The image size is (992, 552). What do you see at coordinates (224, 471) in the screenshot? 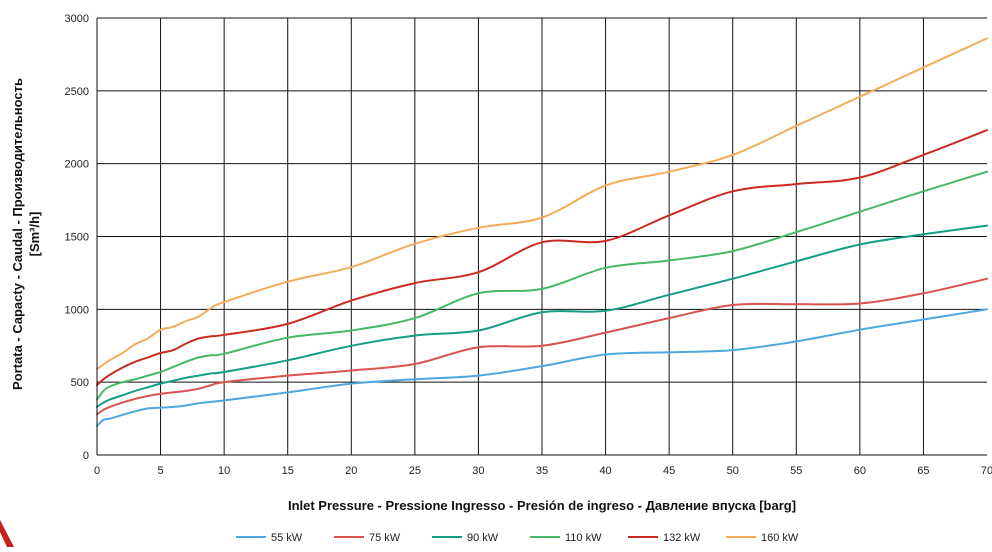
I see `x-tick-label: 10` at bounding box center [224, 471].